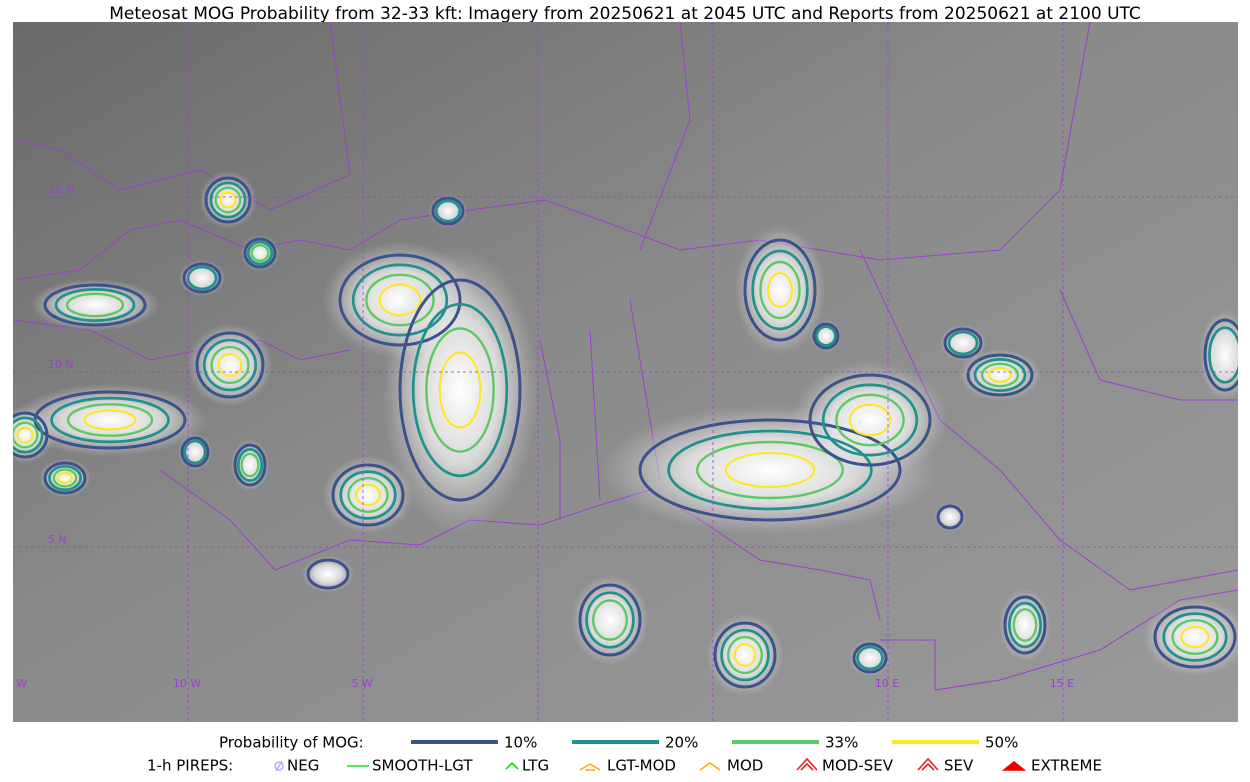  Describe the element at coordinates (745, 766) in the screenshot. I see `legend-entry: MOD` at that location.